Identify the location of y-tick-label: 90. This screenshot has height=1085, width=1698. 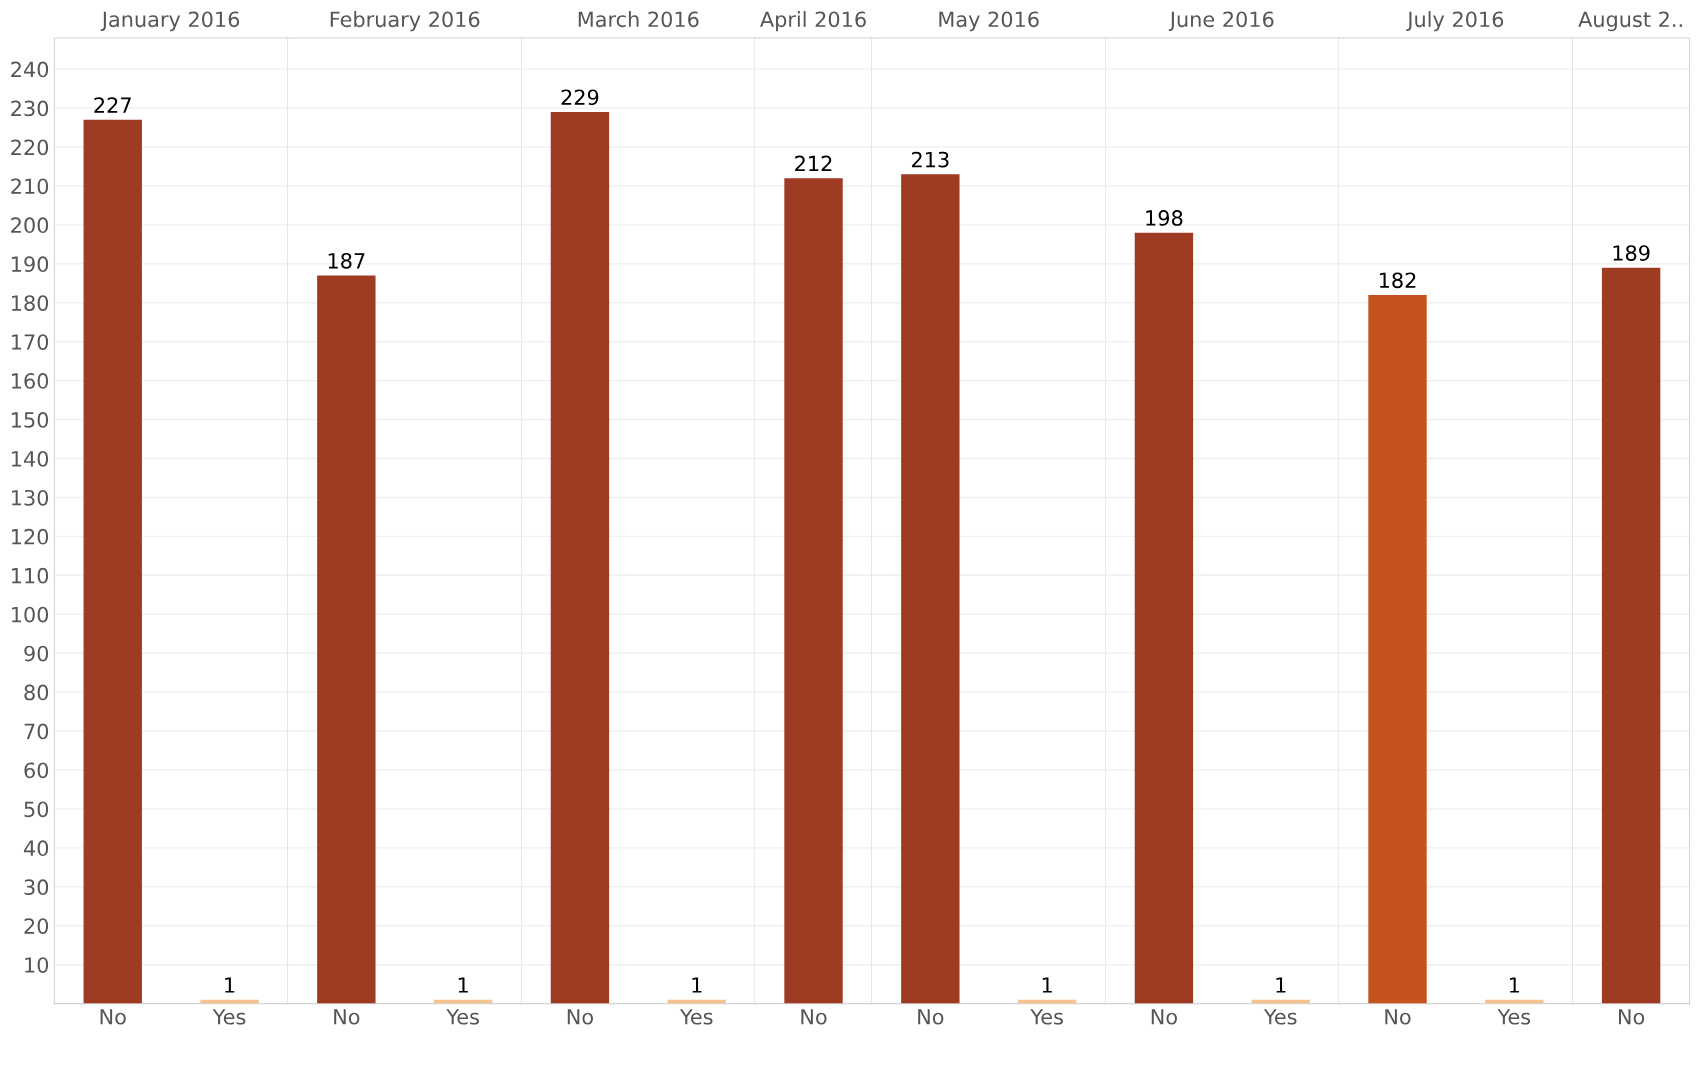
(36, 653).